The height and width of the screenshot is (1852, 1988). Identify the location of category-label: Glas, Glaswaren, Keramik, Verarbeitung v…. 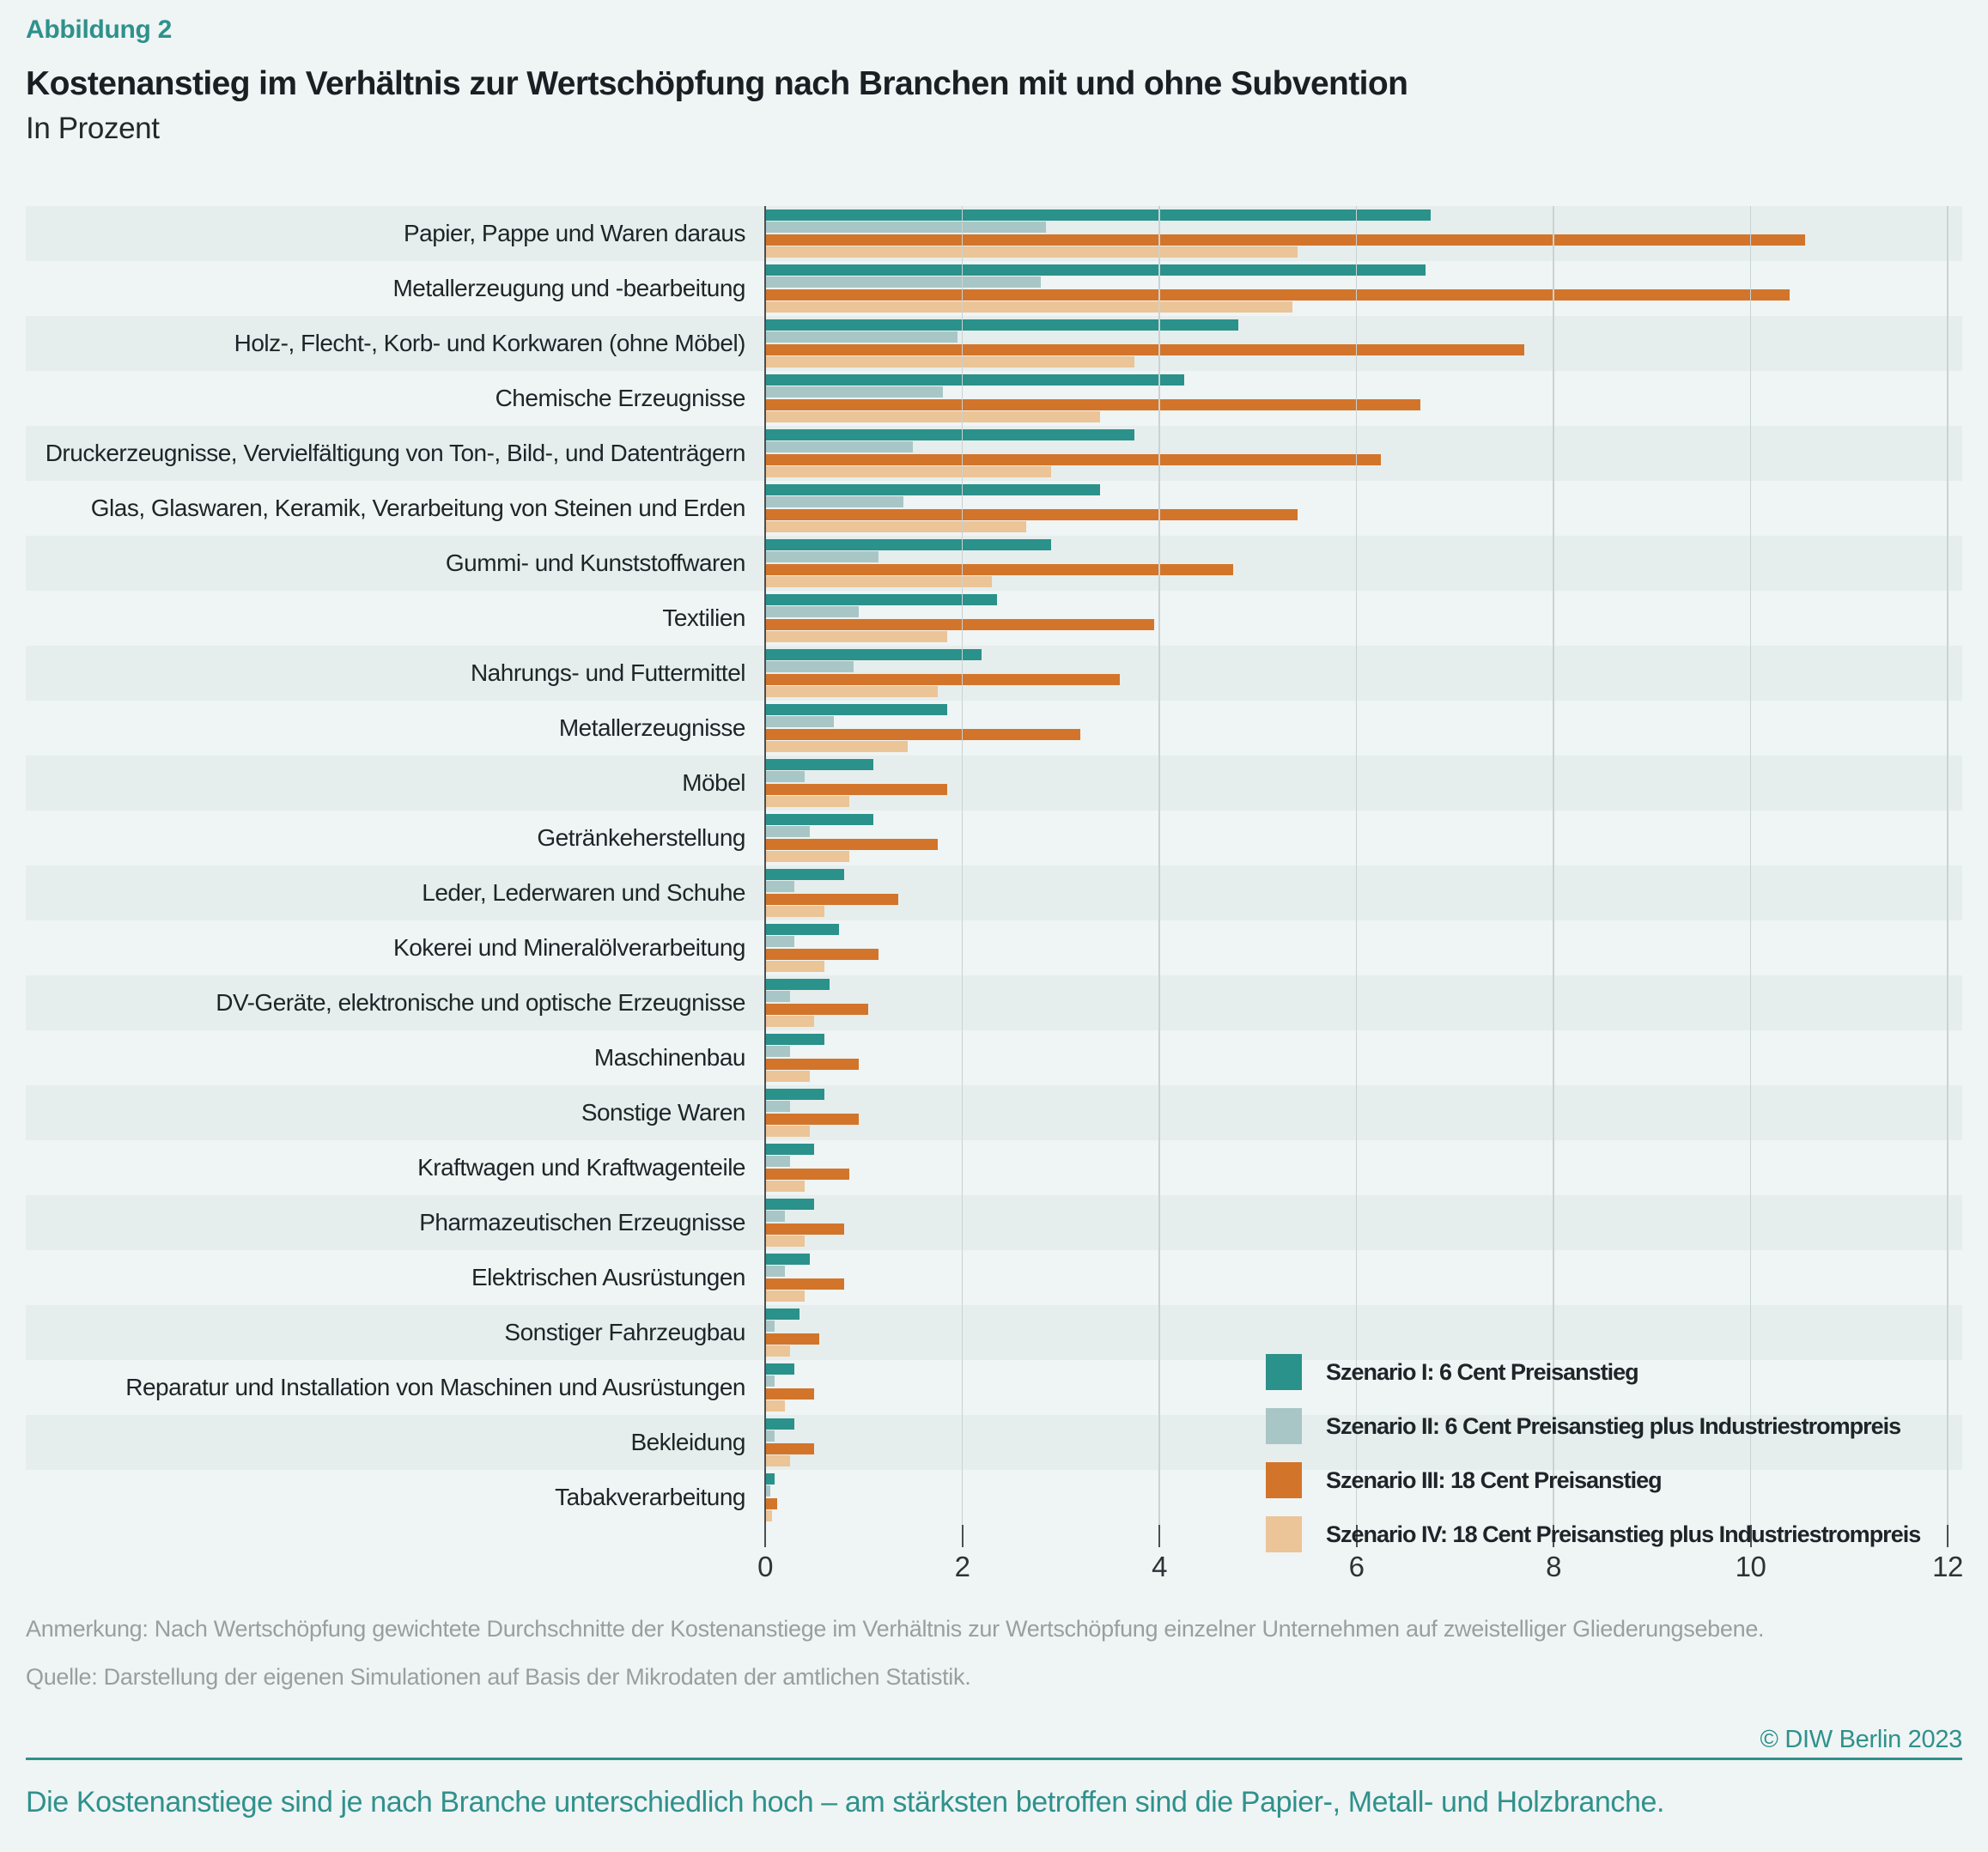
(418, 508).